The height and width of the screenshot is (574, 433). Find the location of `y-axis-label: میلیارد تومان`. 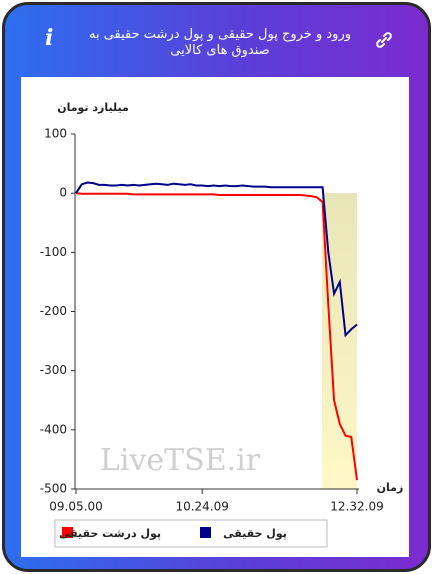

y-axis-label: میلیارد تومان is located at coordinates (93, 107).